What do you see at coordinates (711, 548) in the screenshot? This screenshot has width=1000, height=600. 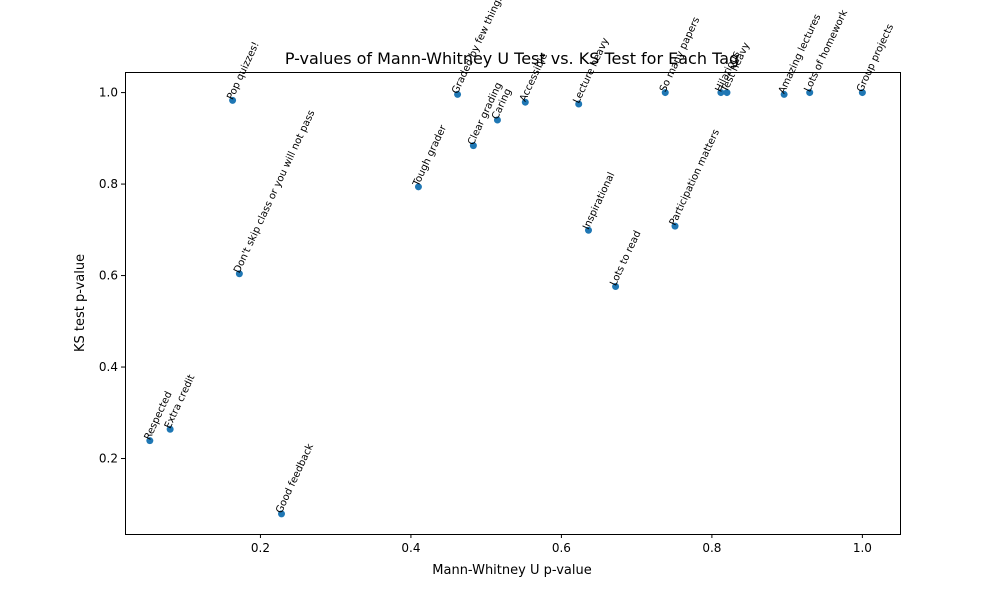 I see `x-tick-label: 0.8` at bounding box center [711, 548].